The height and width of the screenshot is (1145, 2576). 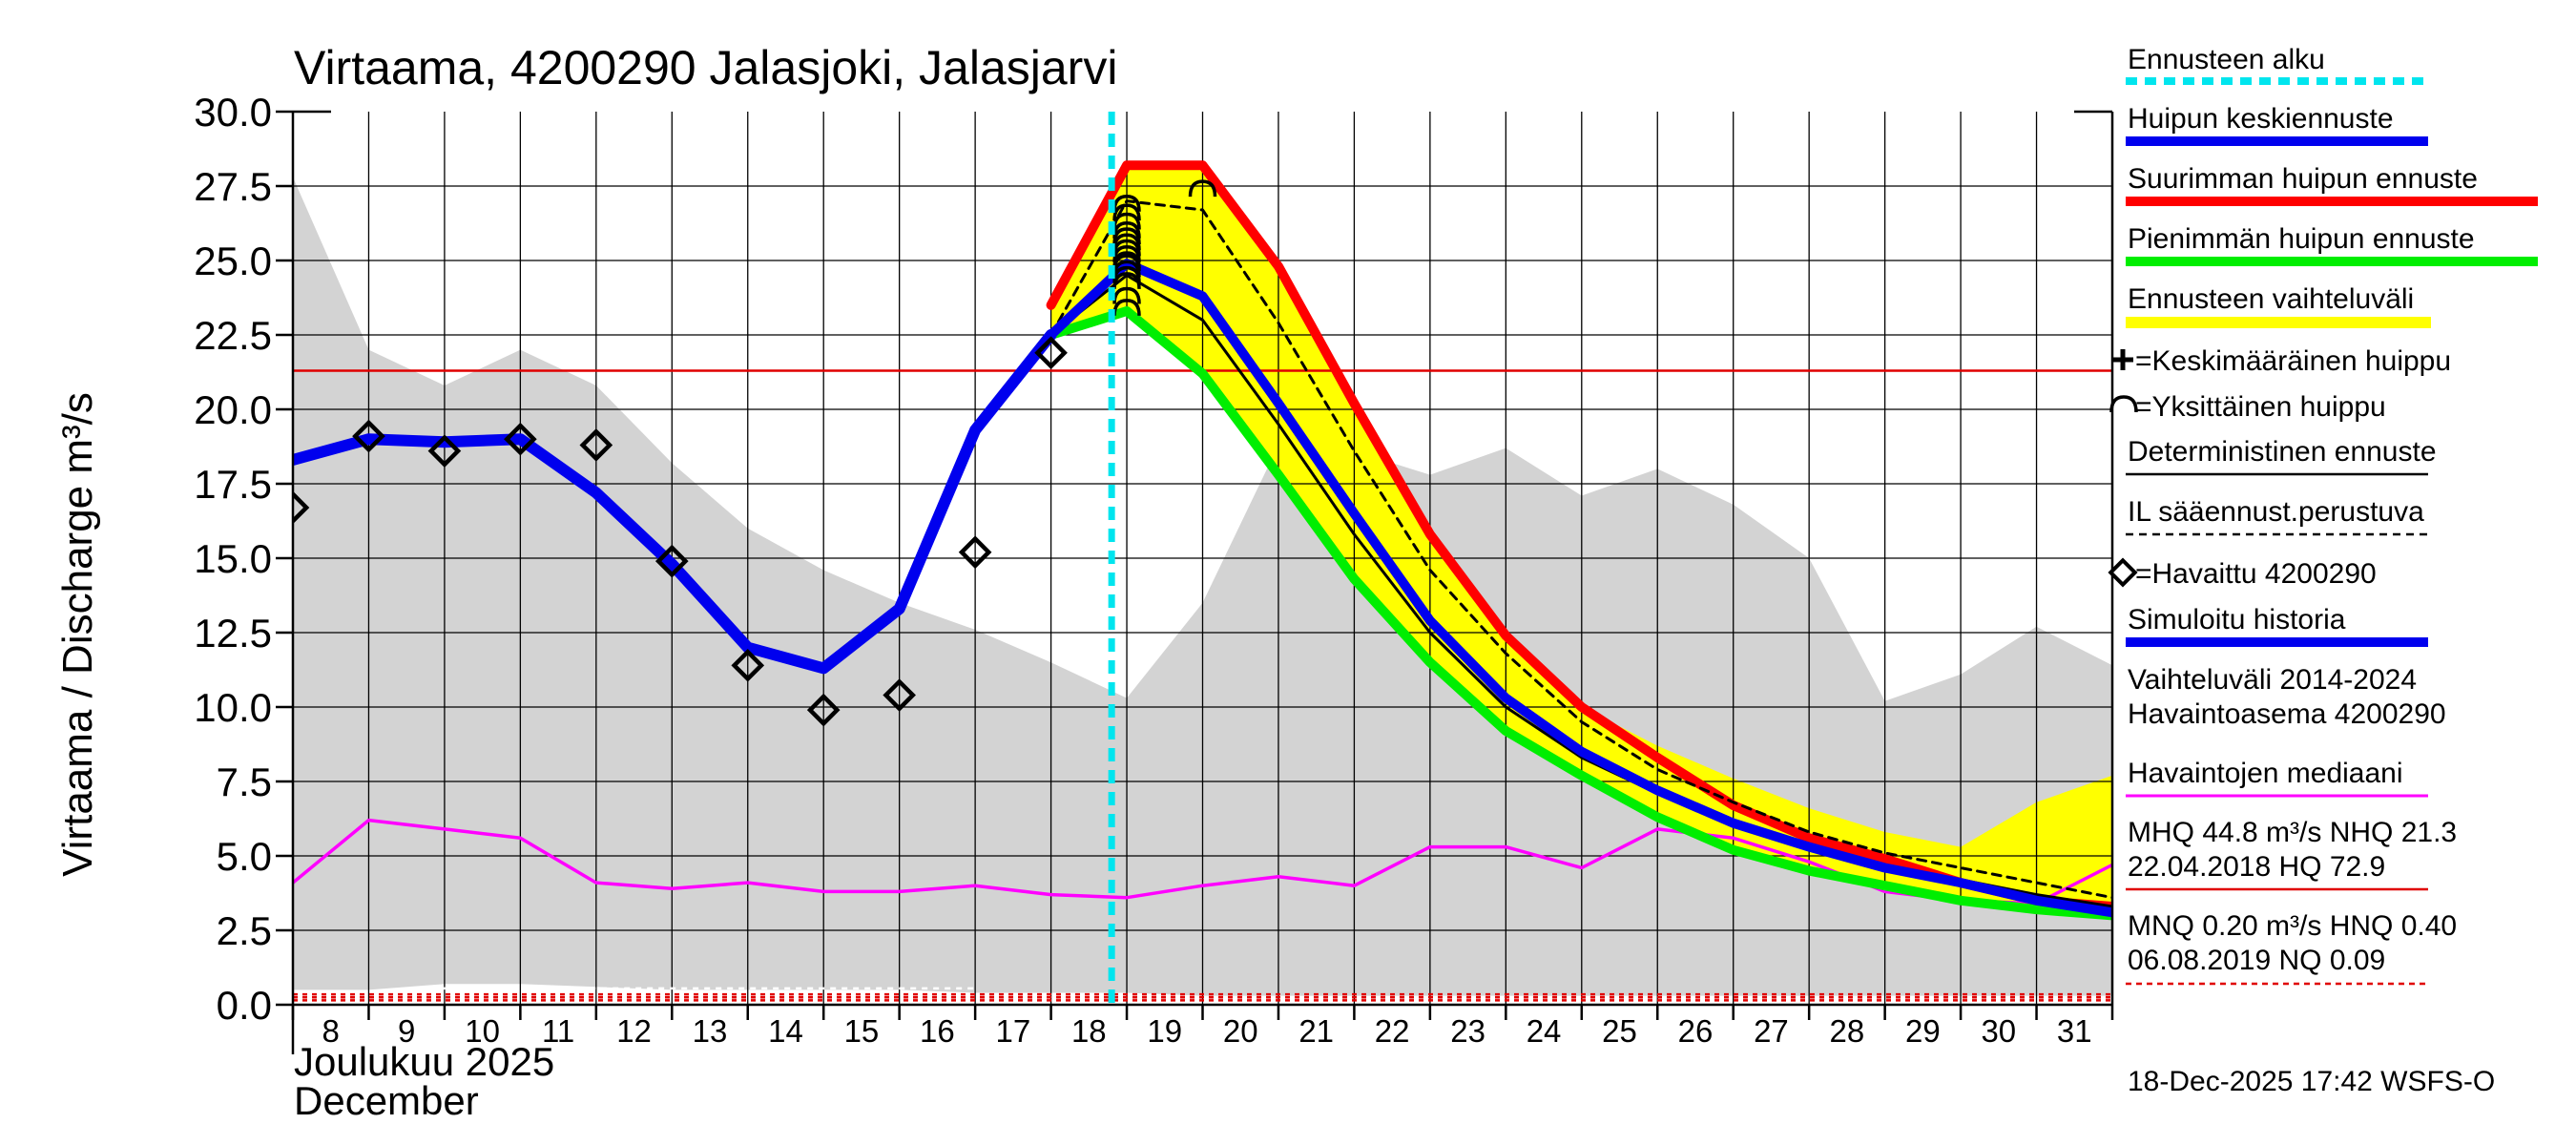 What do you see at coordinates (77, 635) in the screenshot?
I see `y-axis-label: Virtaama / Discharge m³/s` at bounding box center [77, 635].